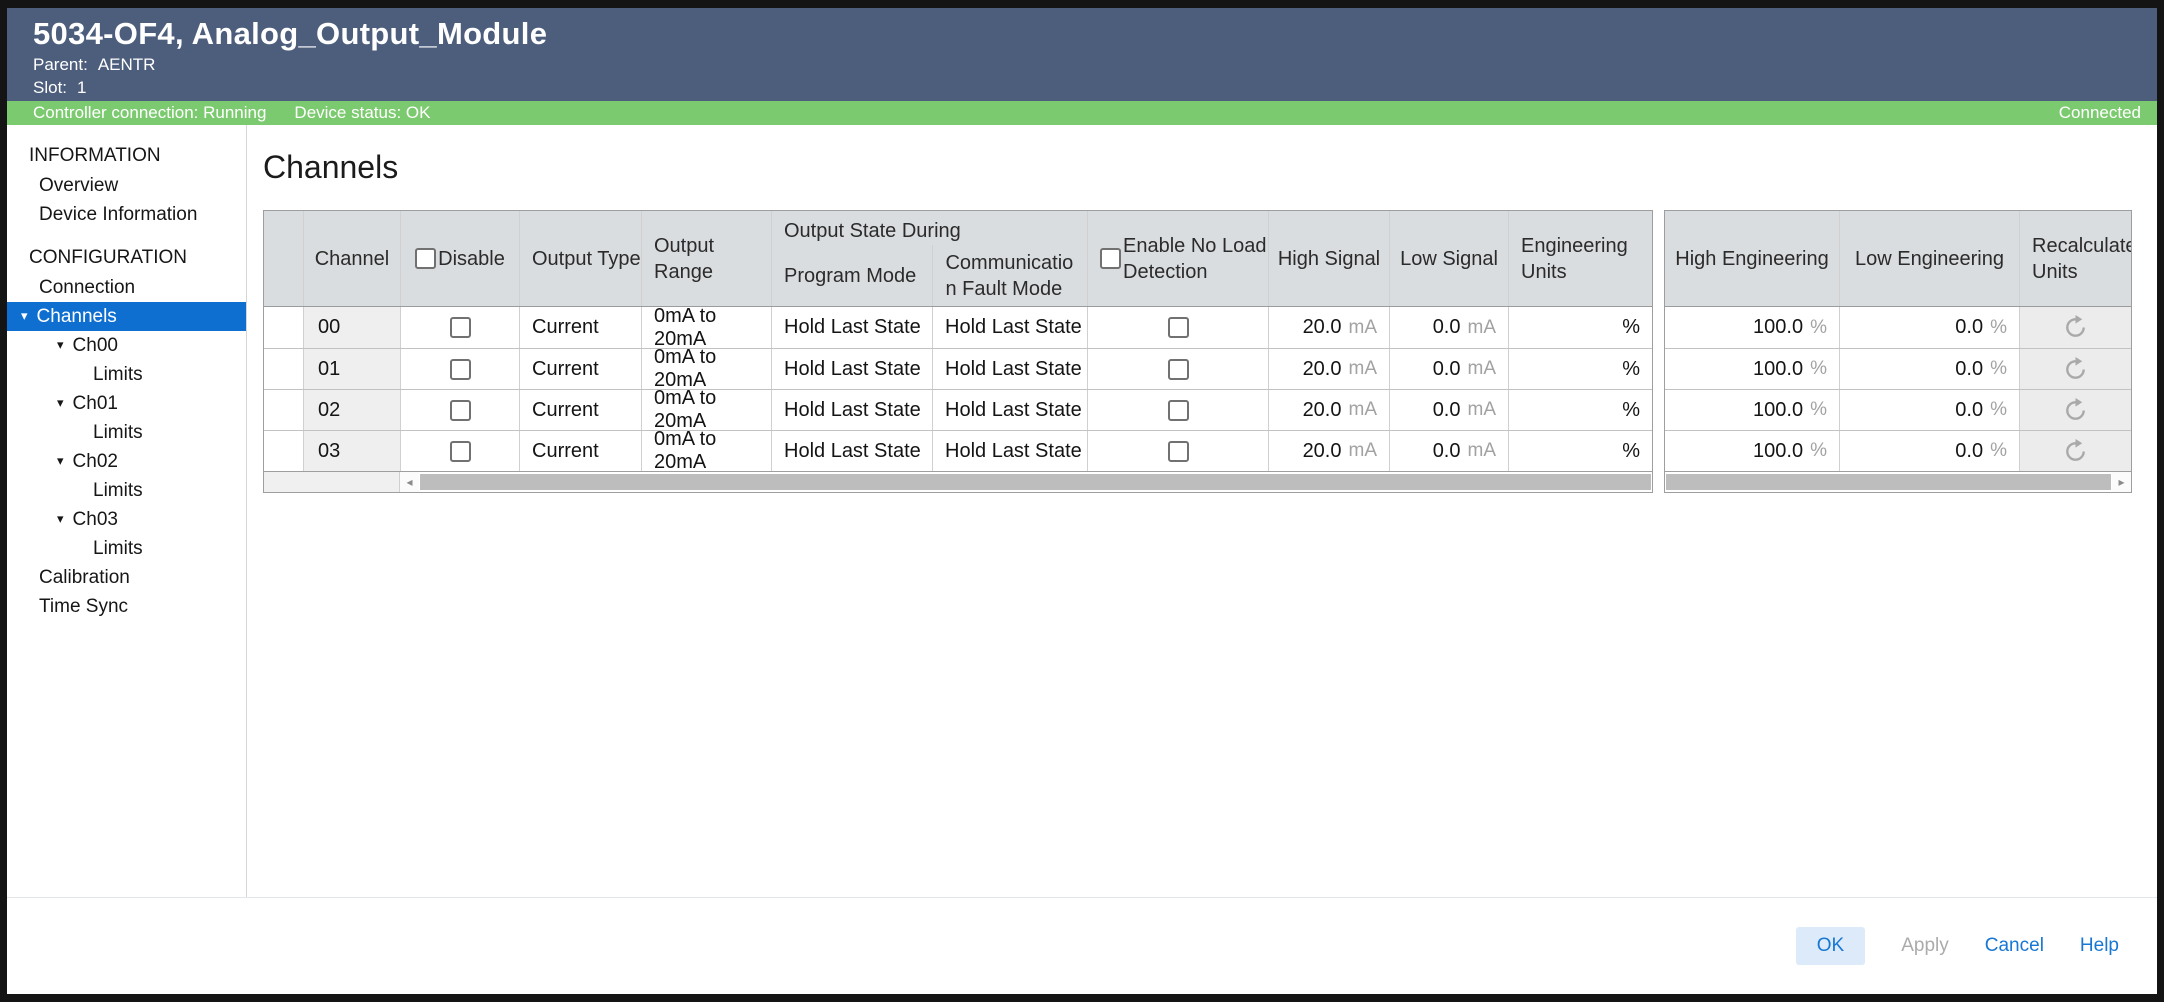  I want to click on sidebar-item-calibration: Calibration, so click(84, 577).